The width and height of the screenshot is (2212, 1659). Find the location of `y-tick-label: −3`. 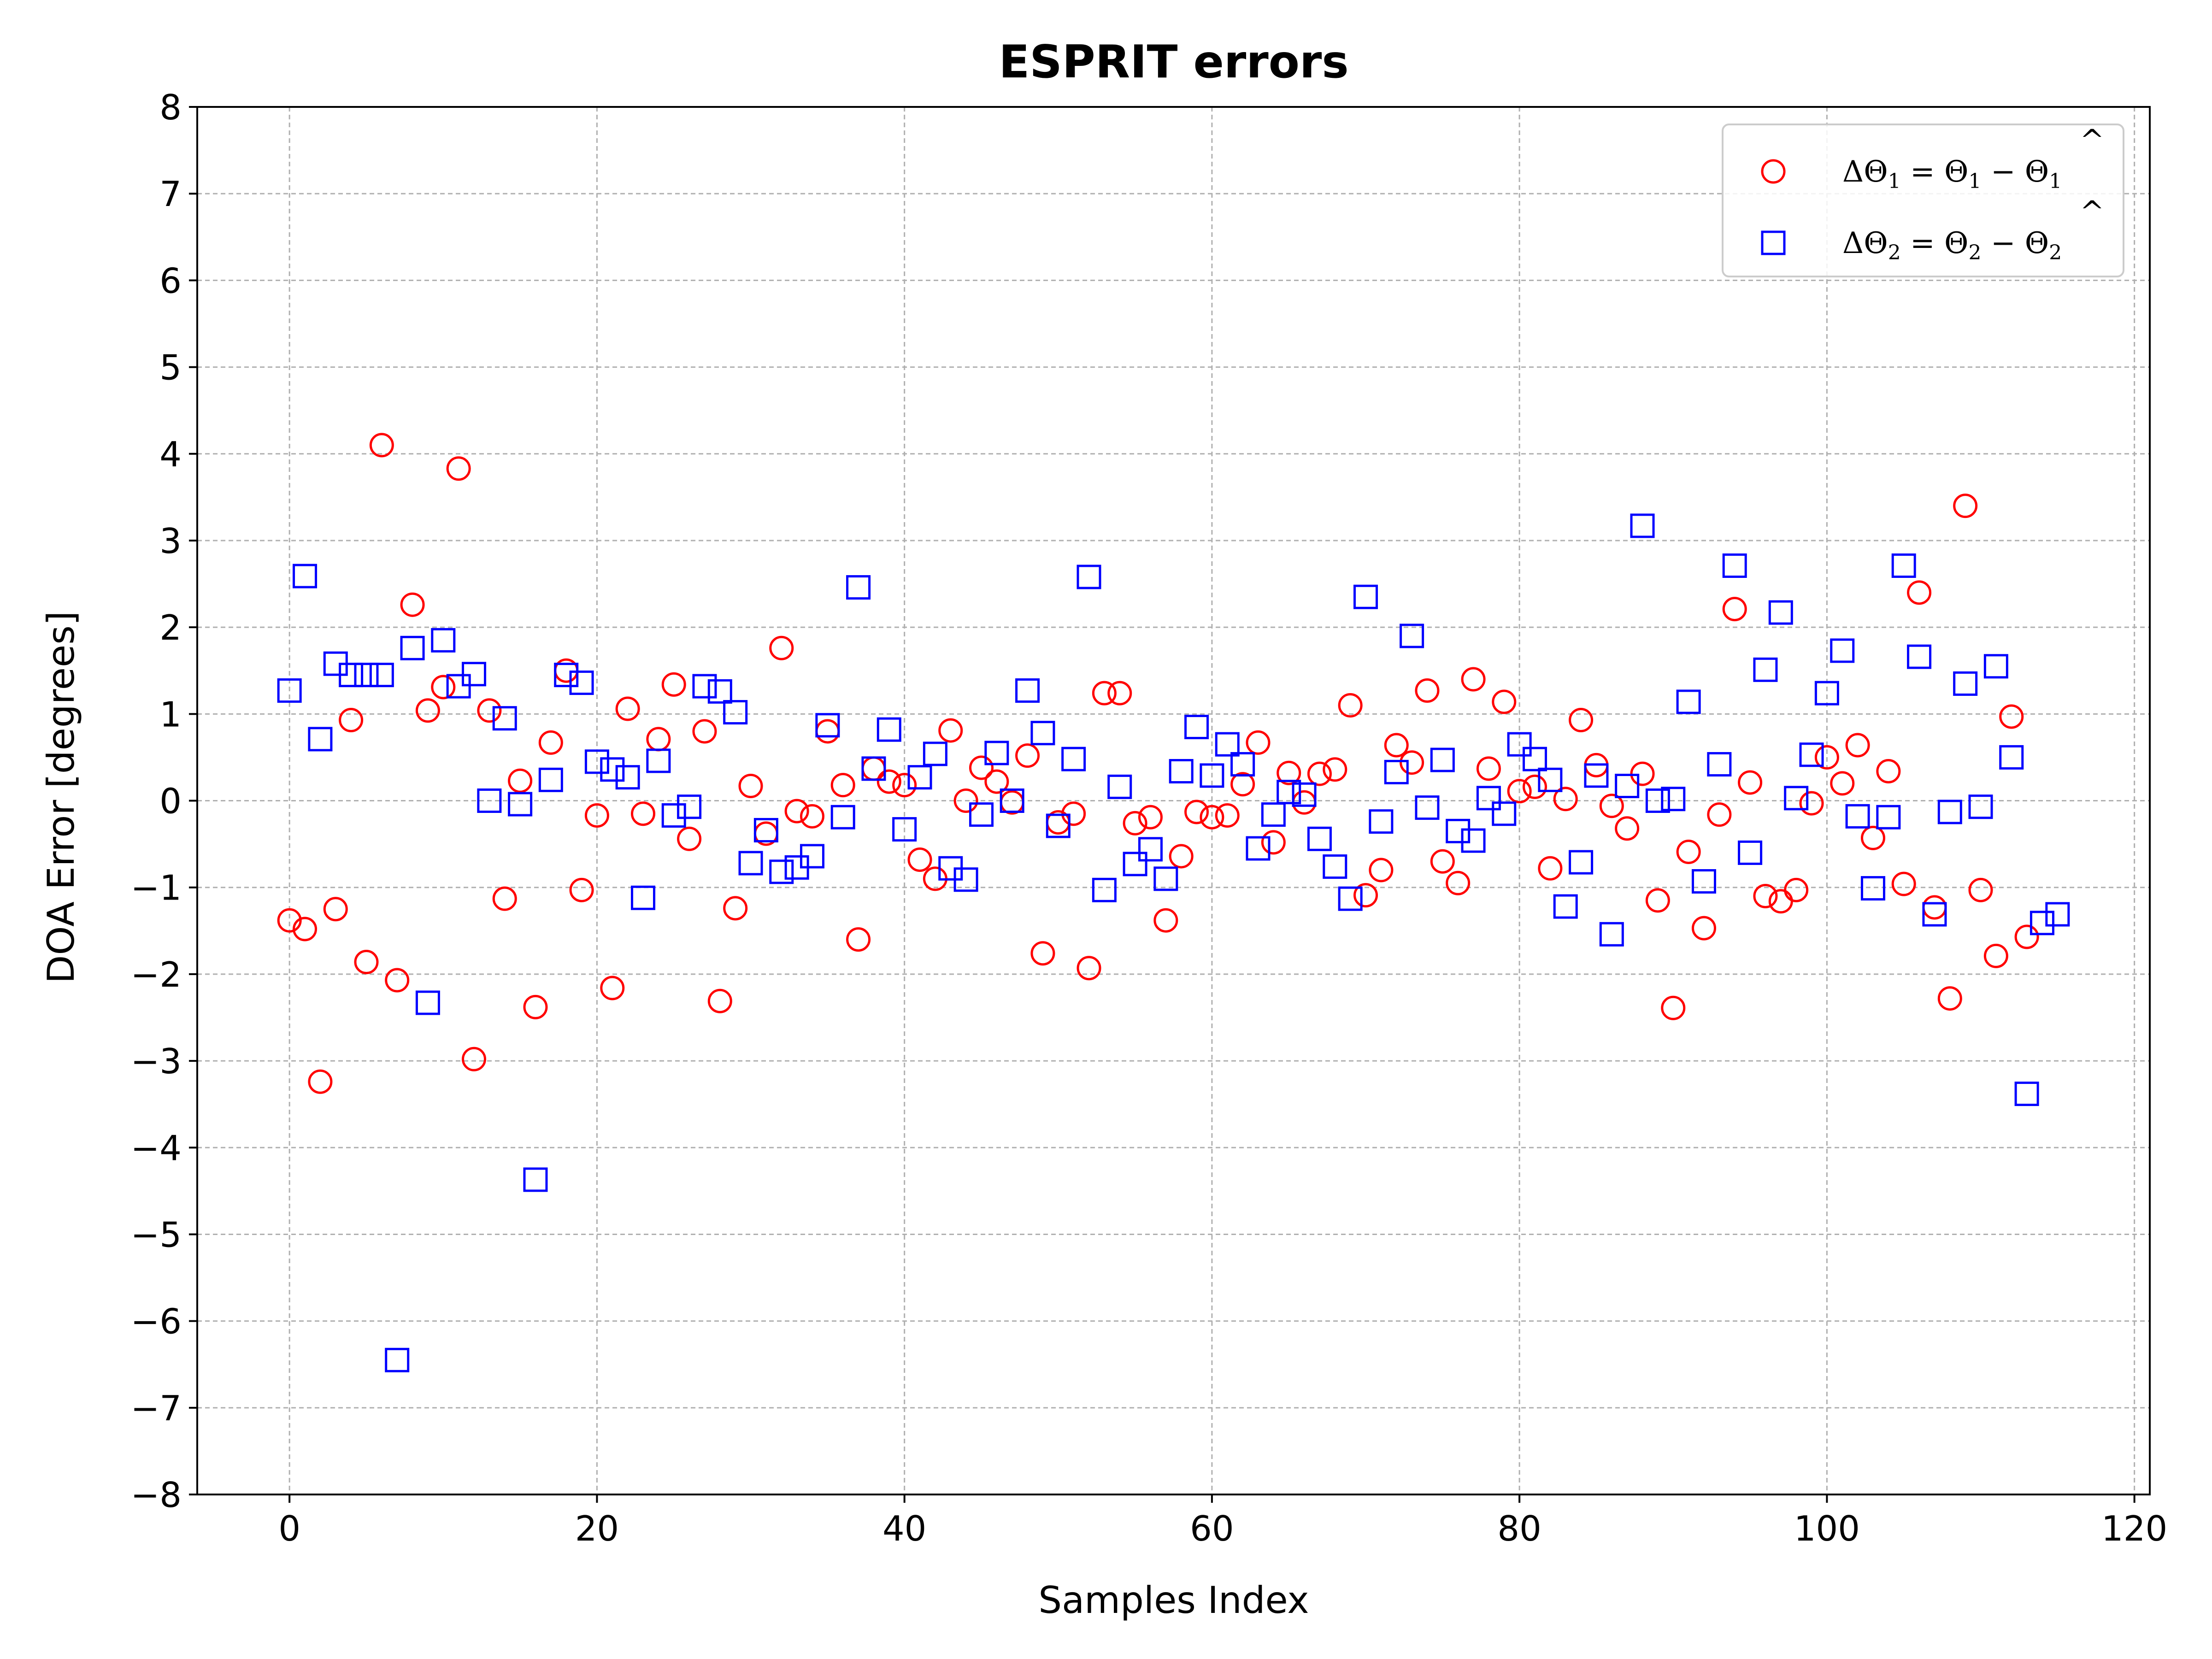

y-tick-label: −3 is located at coordinates (156, 1061).